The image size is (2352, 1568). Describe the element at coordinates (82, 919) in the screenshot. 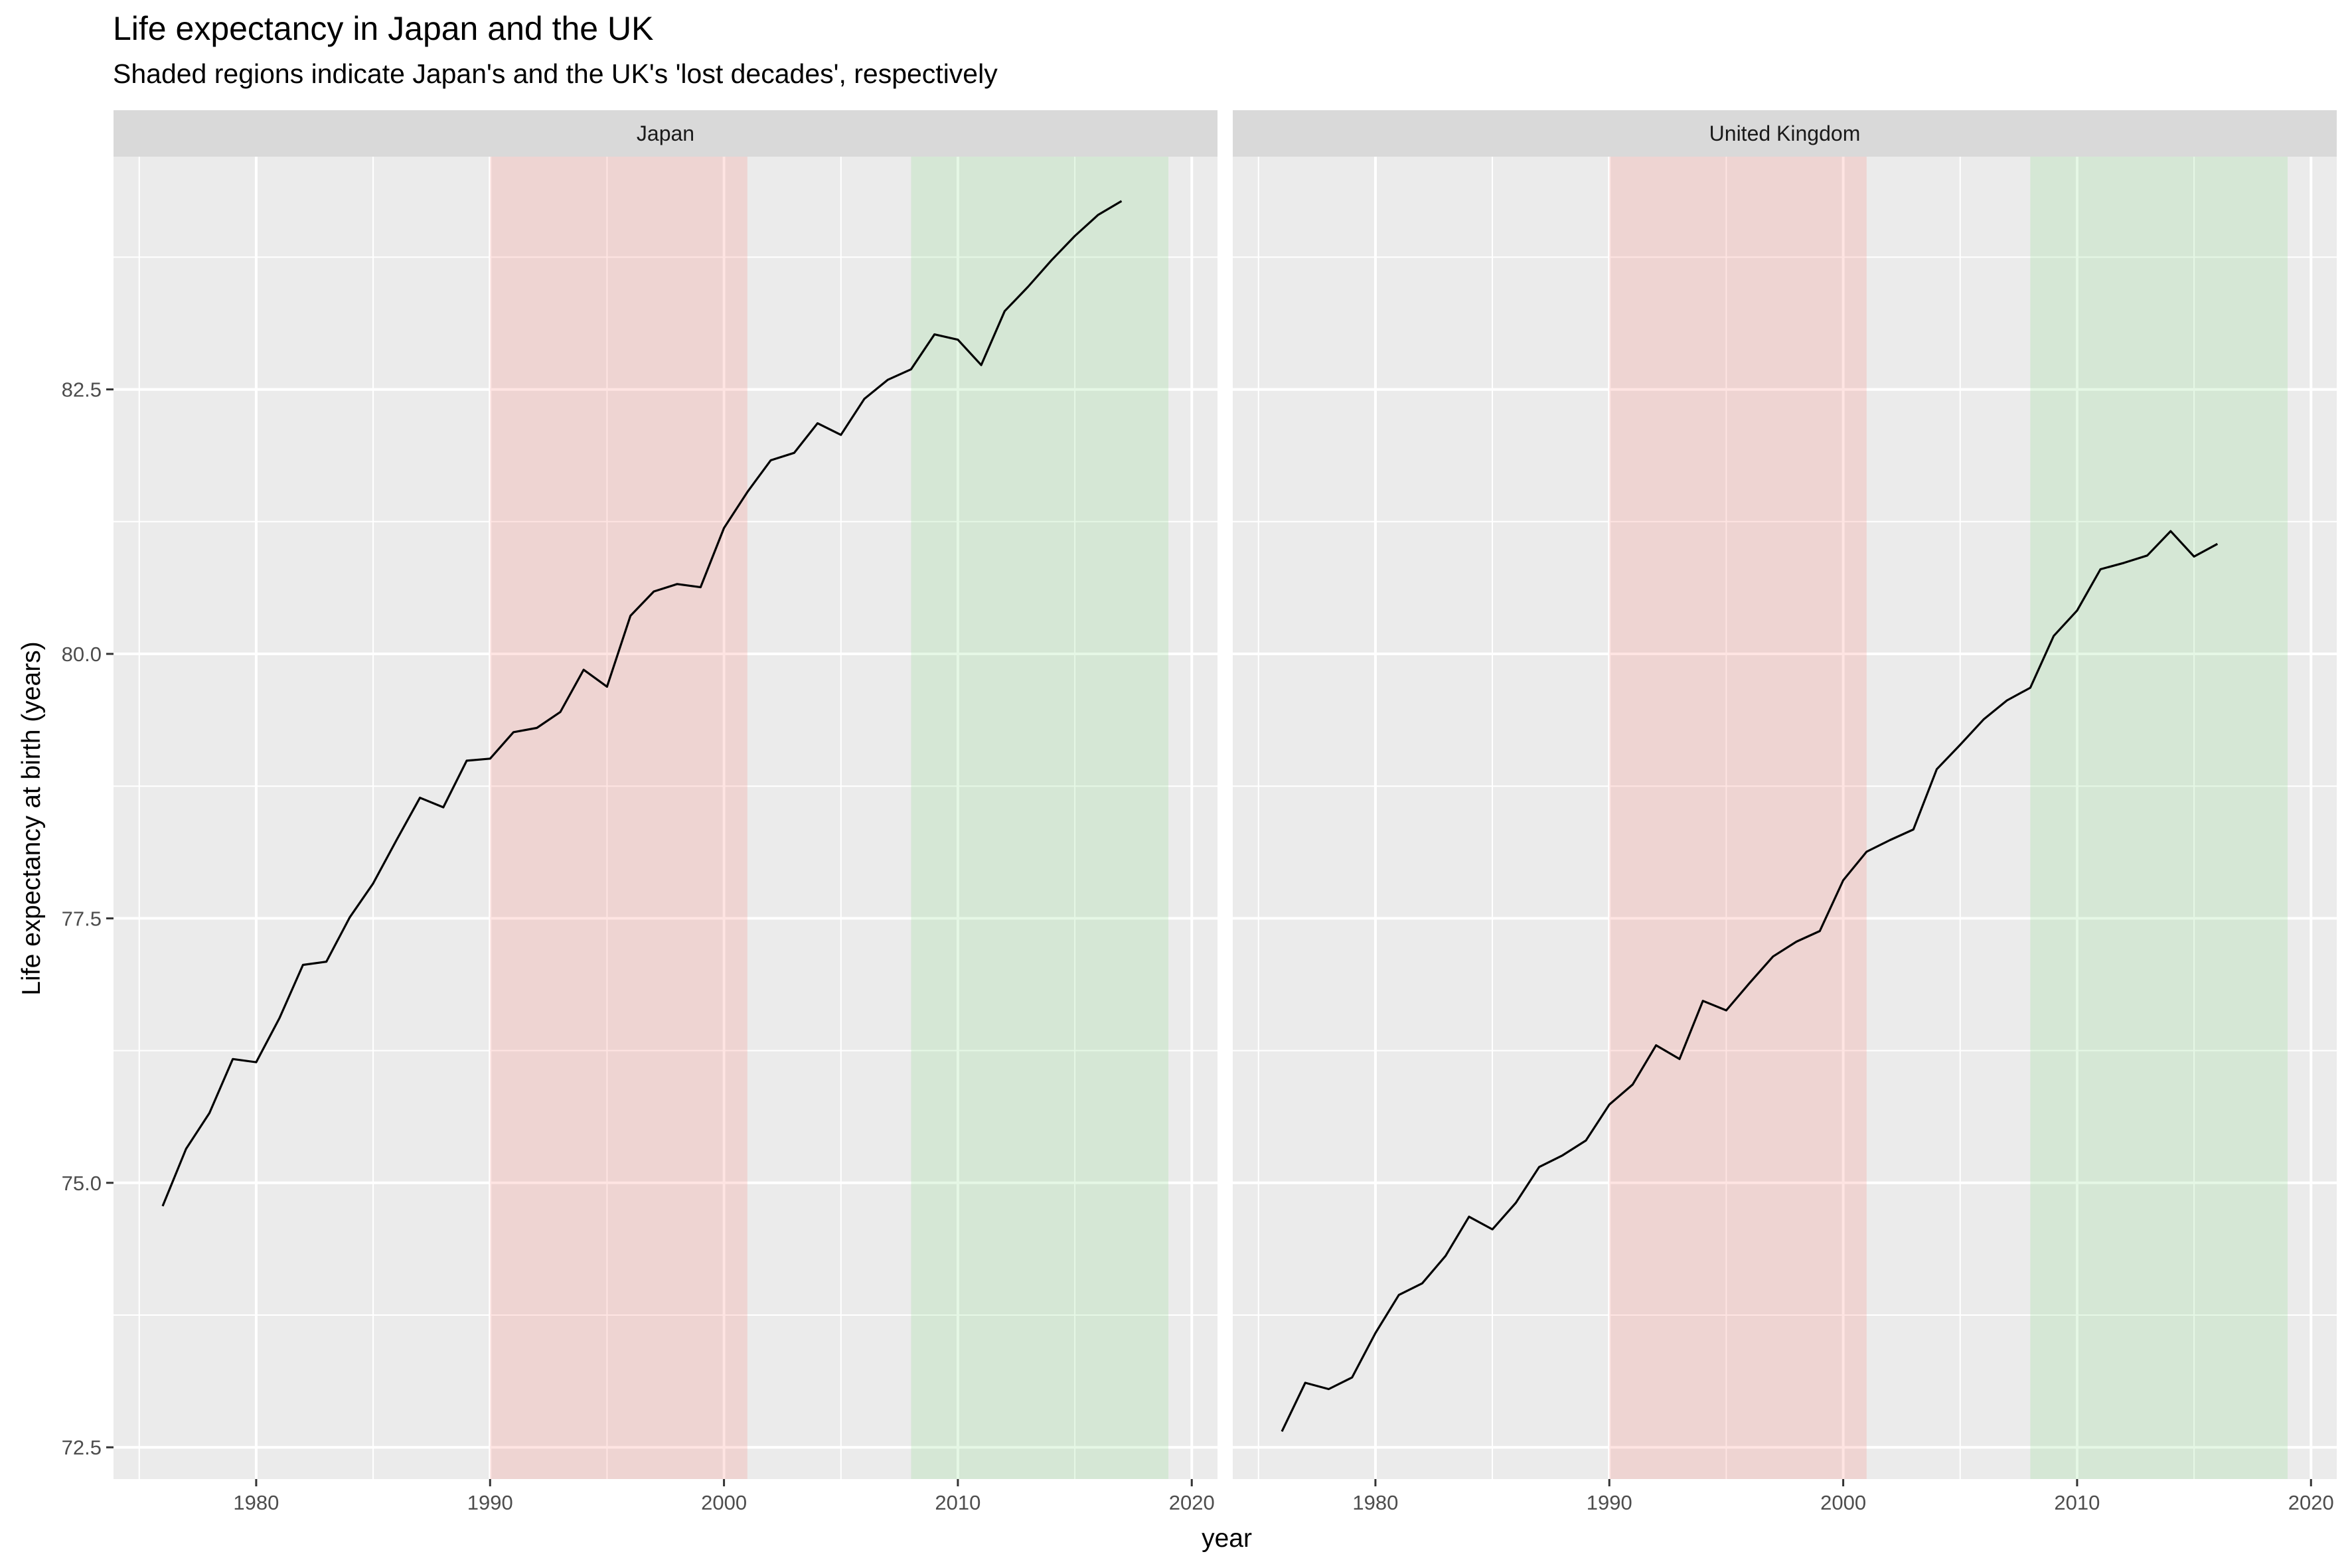

I see `y-tick-label: 77.5` at that location.